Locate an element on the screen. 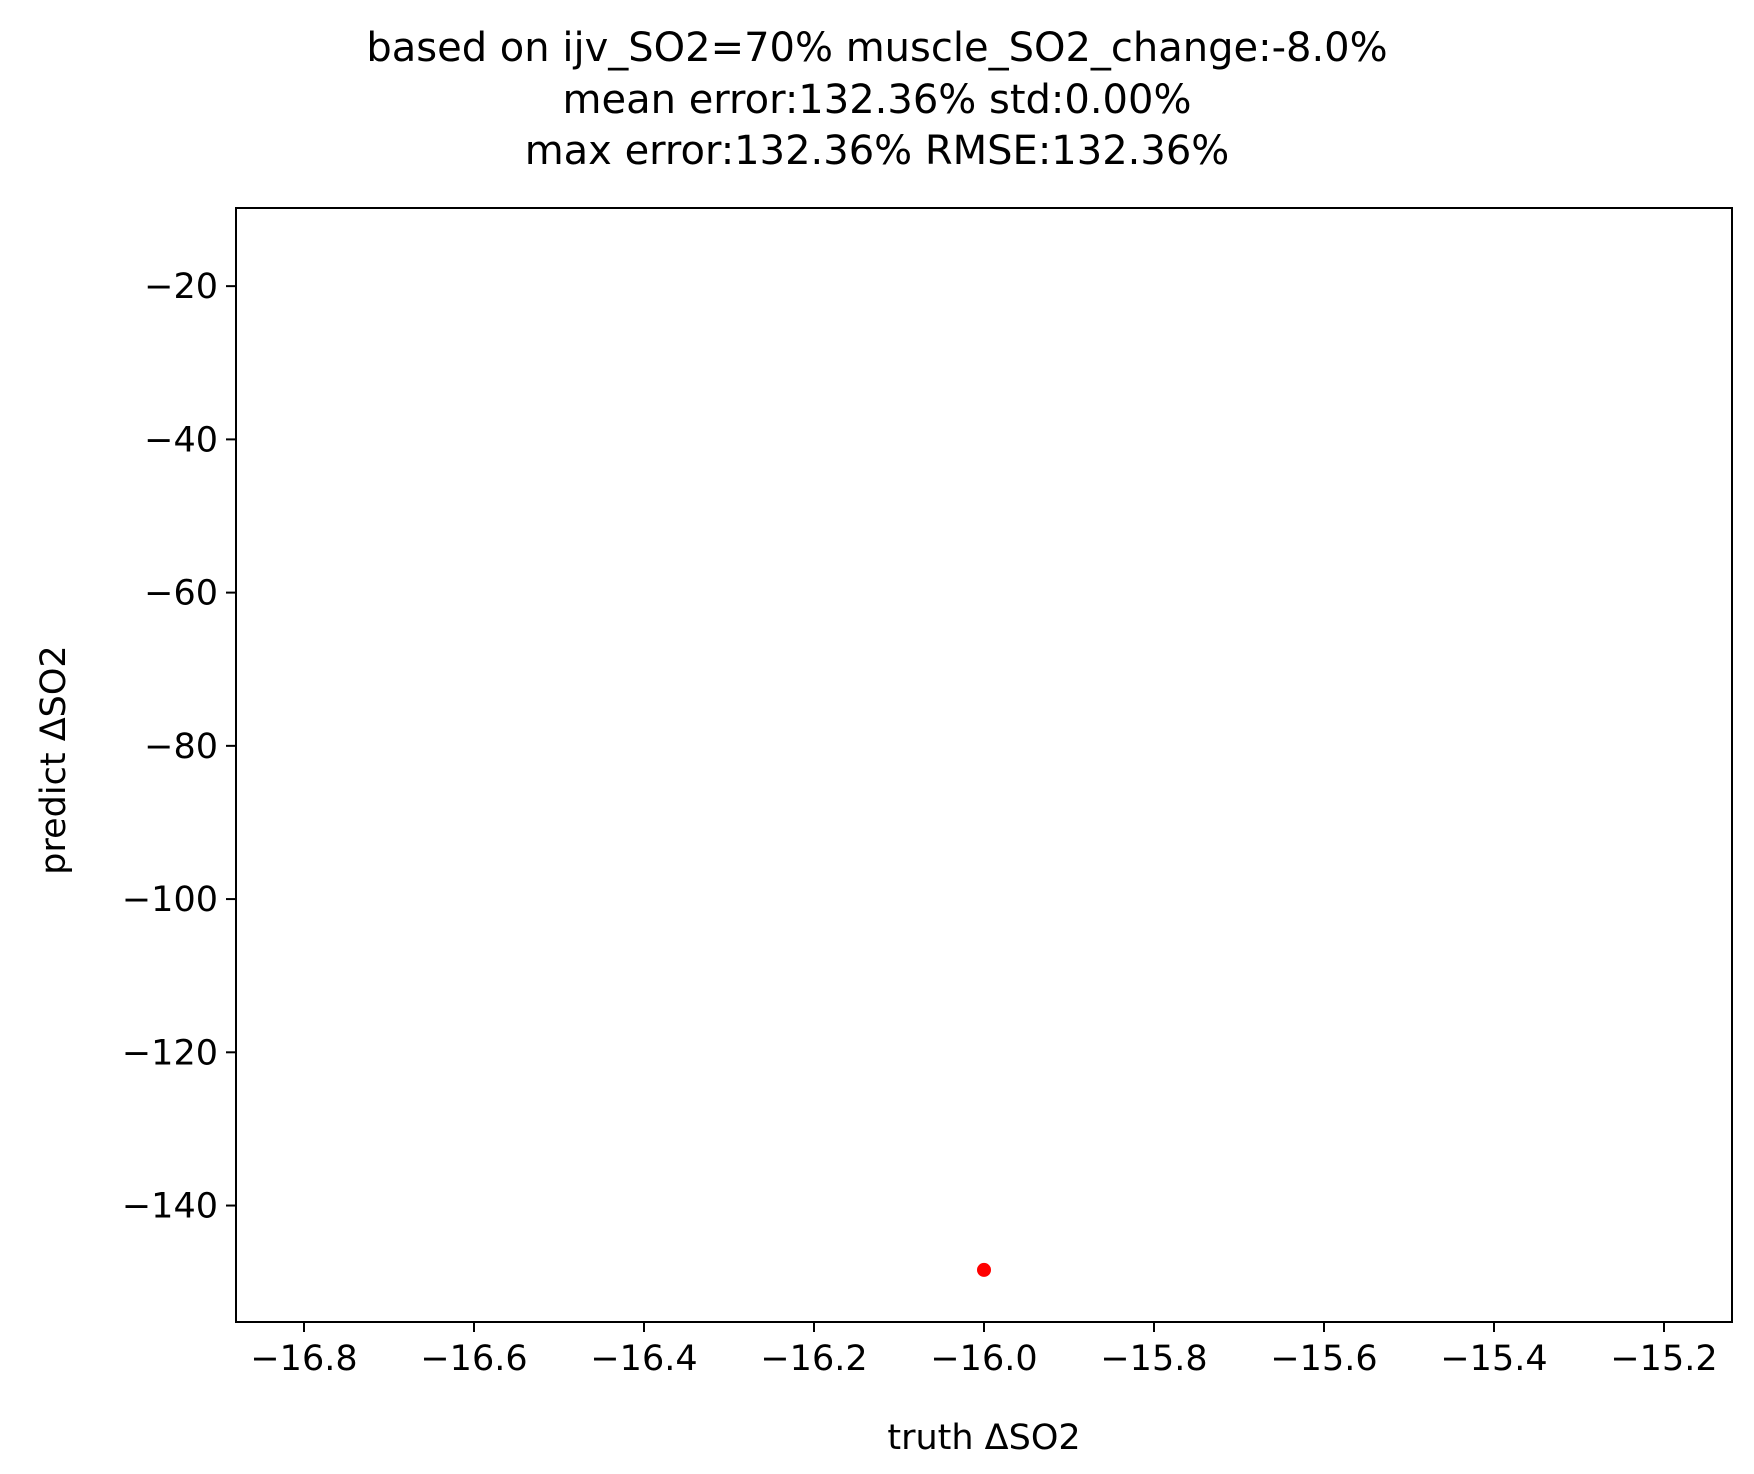 The width and height of the screenshot is (1754, 1474). y-tick-label: −80 is located at coordinates (181, 747).